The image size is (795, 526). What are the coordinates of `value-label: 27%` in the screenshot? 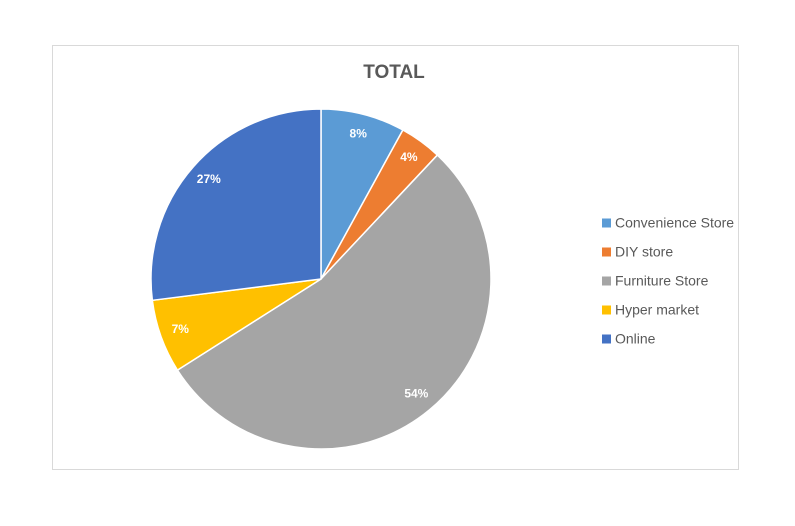 It's located at (209, 179).